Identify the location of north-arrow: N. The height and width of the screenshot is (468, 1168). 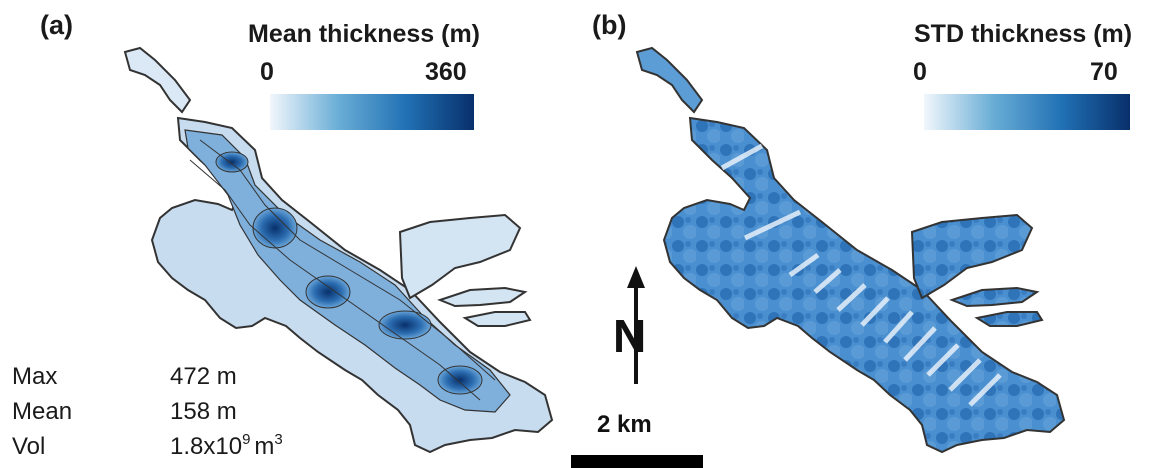
(629, 325).